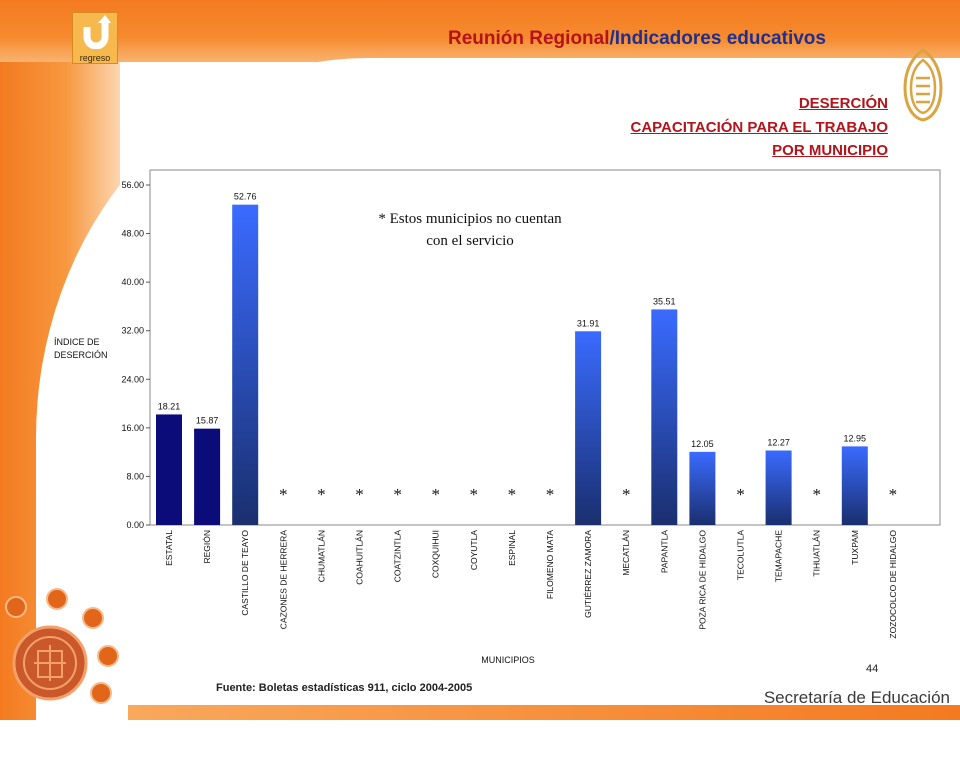 The image size is (960, 758). What do you see at coordinates (207, 421) in the screenshot?
I see `bar-value-label: 15.87` at bounding box center [207, 421].